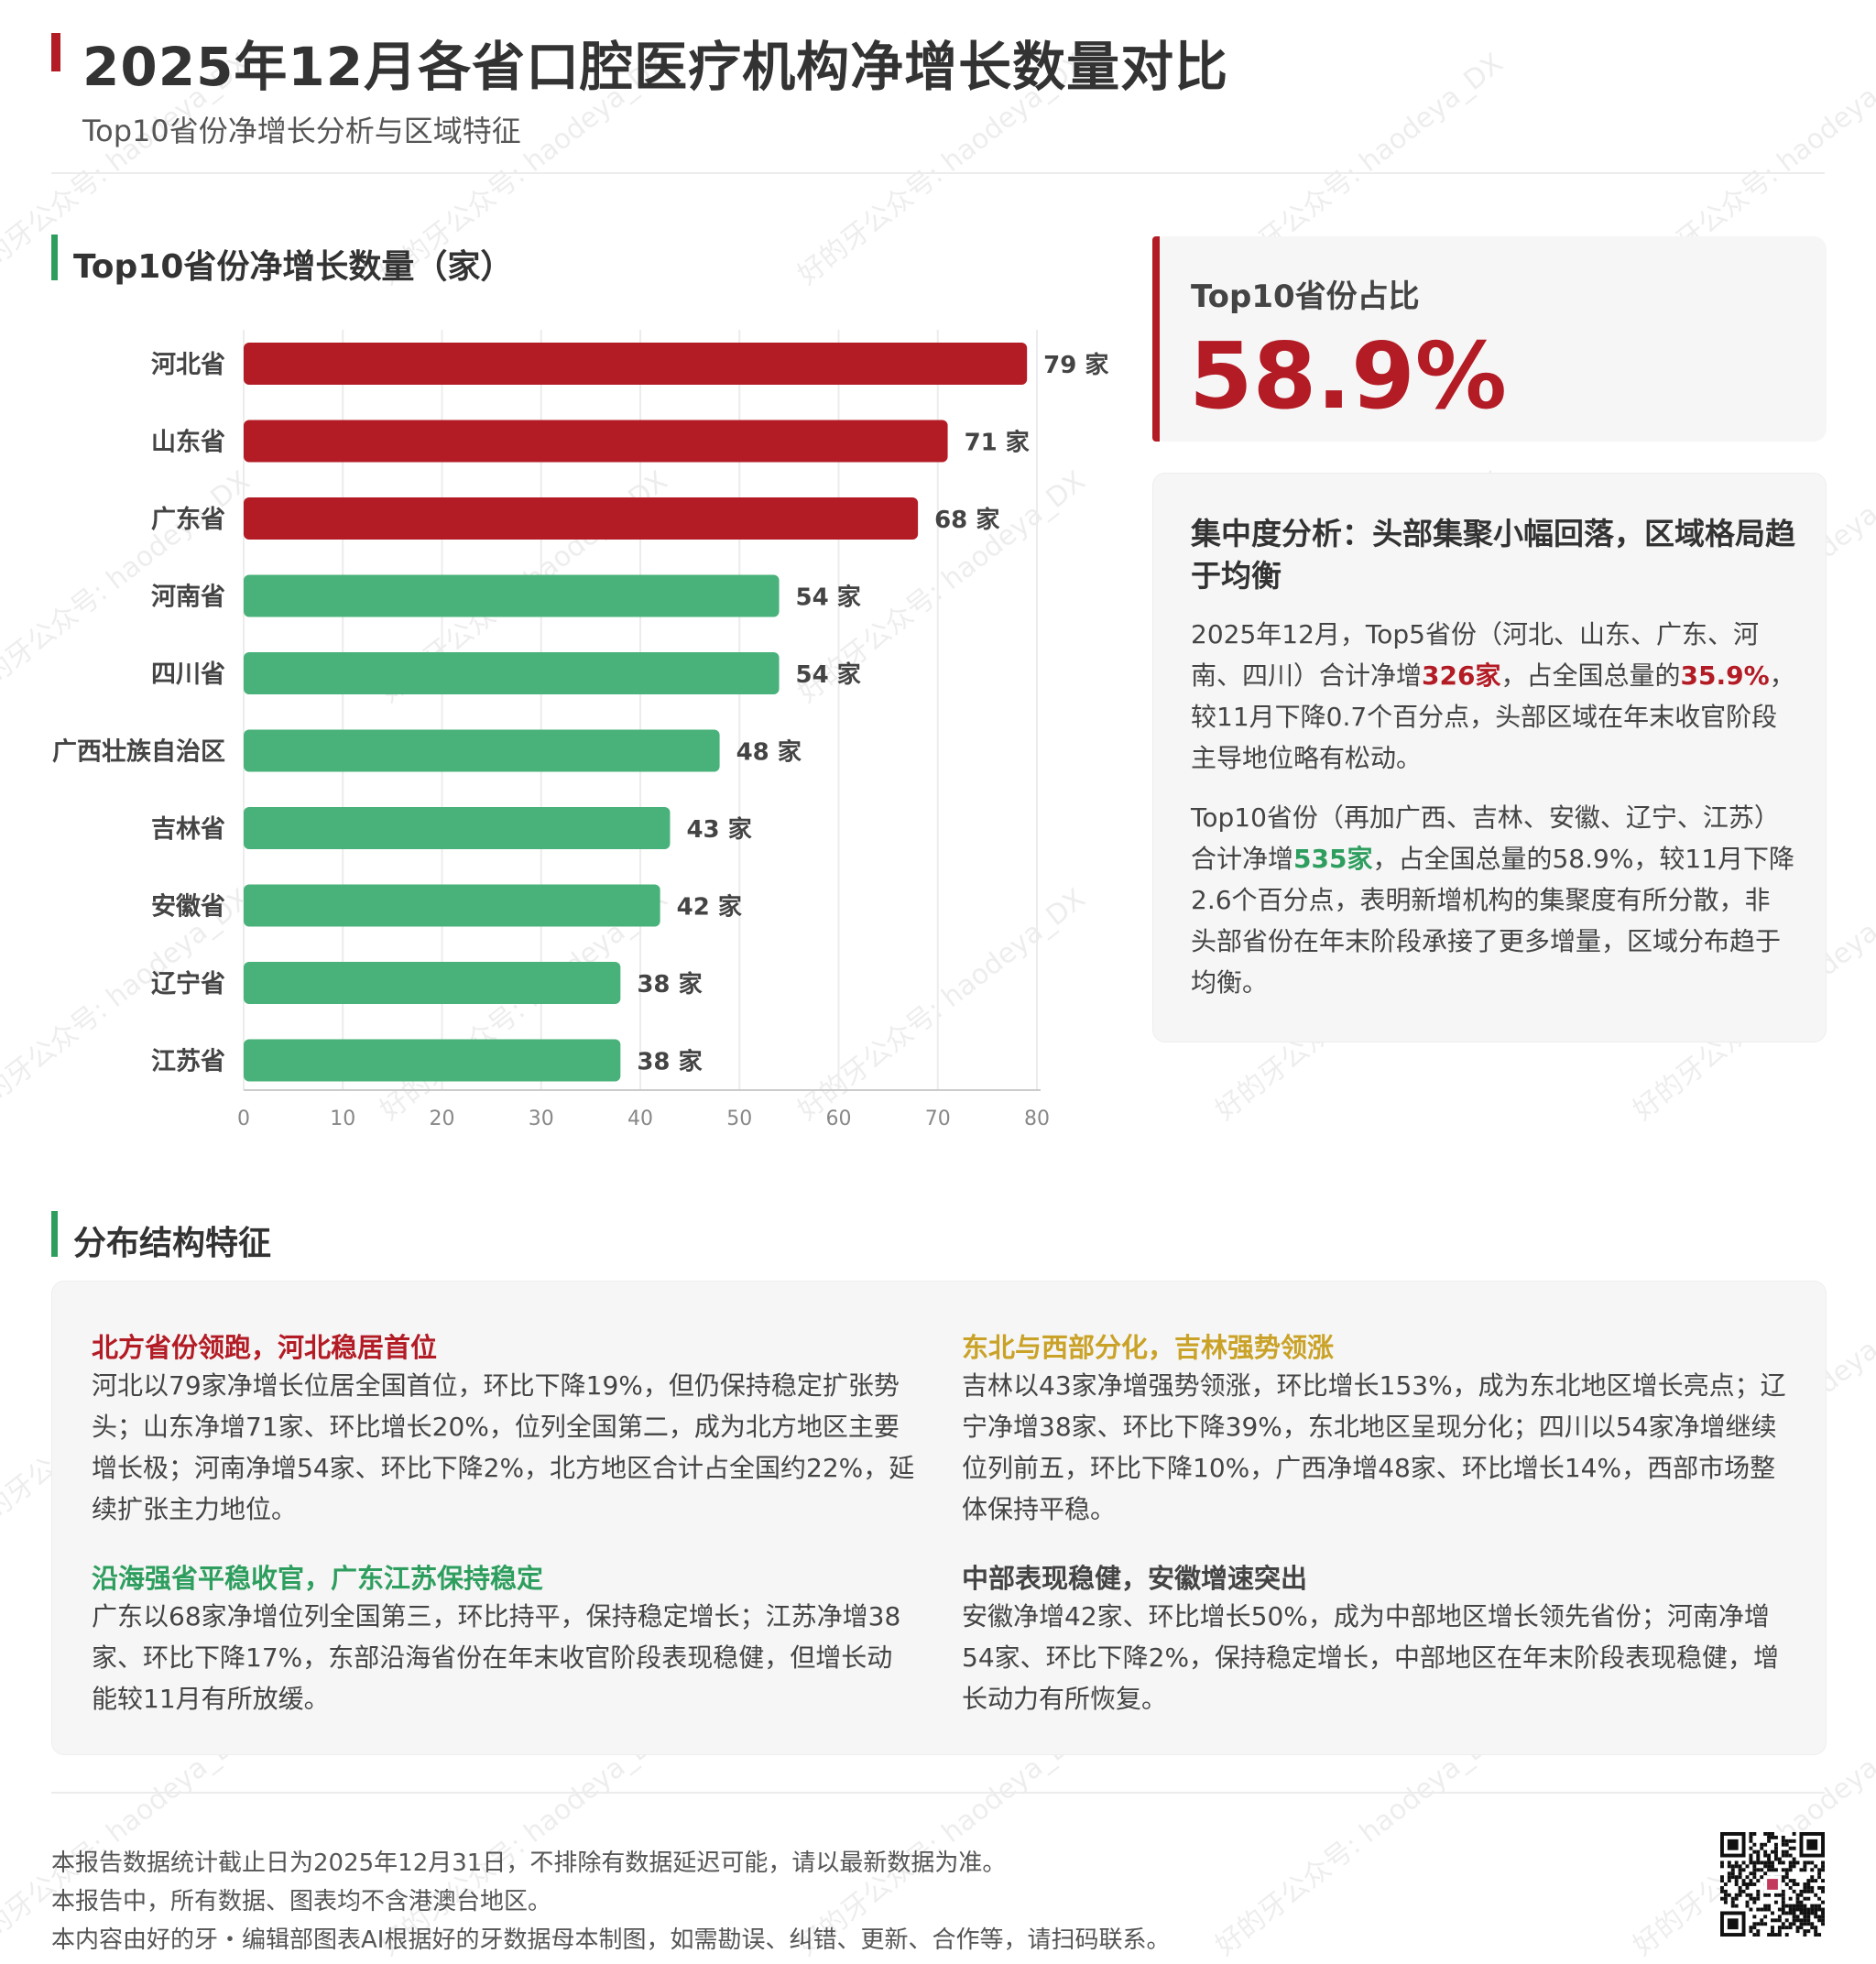 The image size is (1876, 1964). Describe the element at coordinates (342, 1118) in the screenshot. I see `x-tick-label: 10` at that location.